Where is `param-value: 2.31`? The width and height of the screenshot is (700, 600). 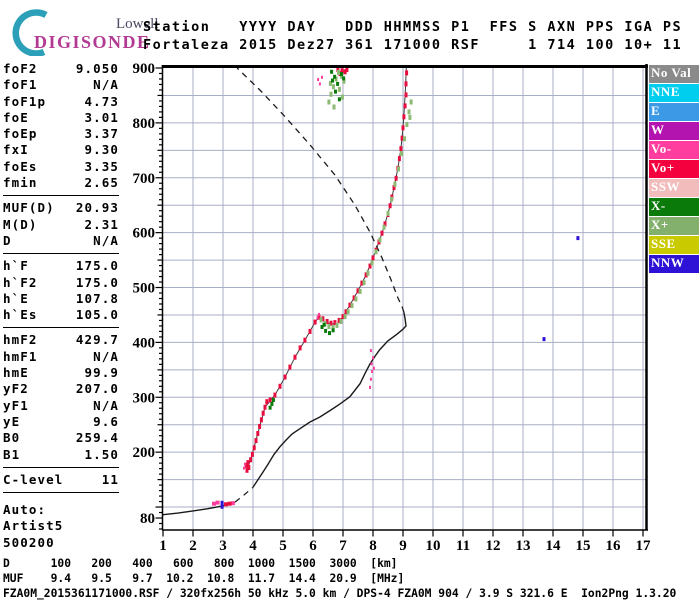 param-value: 2.31 is located at coordinates (101, 224).